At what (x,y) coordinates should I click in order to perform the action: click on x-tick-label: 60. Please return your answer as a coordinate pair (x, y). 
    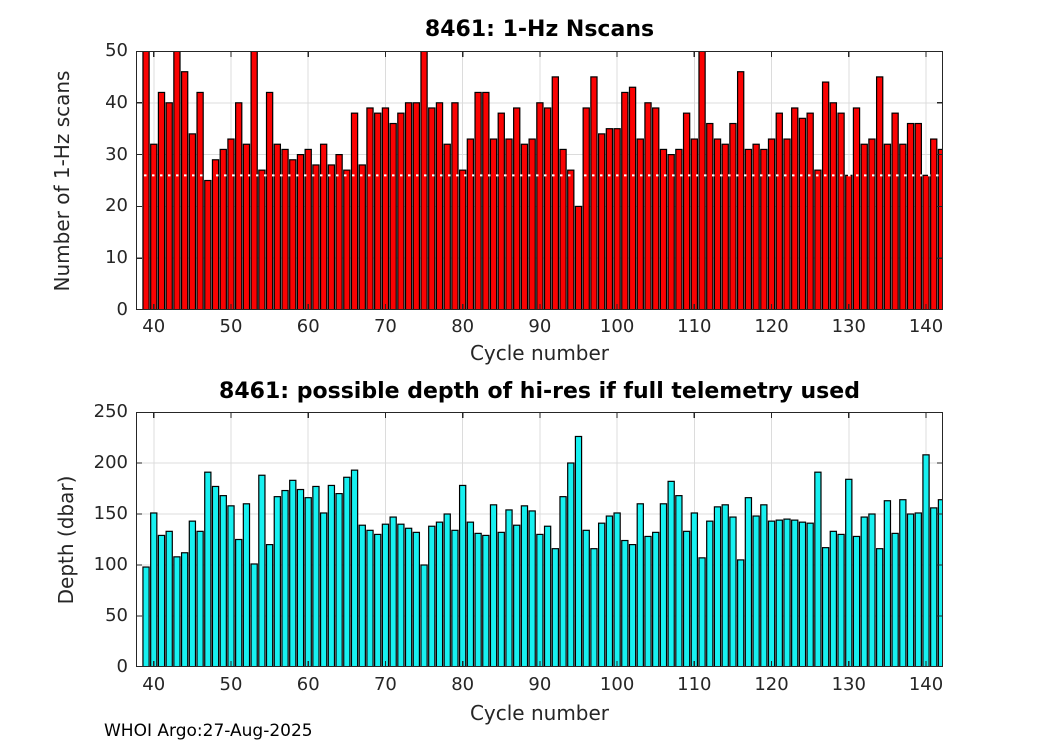
    Looking at the image, I should click on (308, 684).